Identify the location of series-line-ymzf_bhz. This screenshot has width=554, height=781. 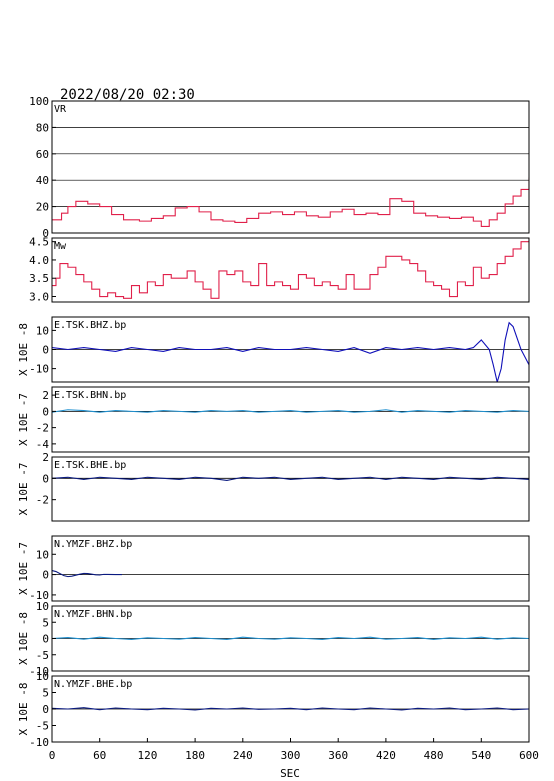
(87, 573).